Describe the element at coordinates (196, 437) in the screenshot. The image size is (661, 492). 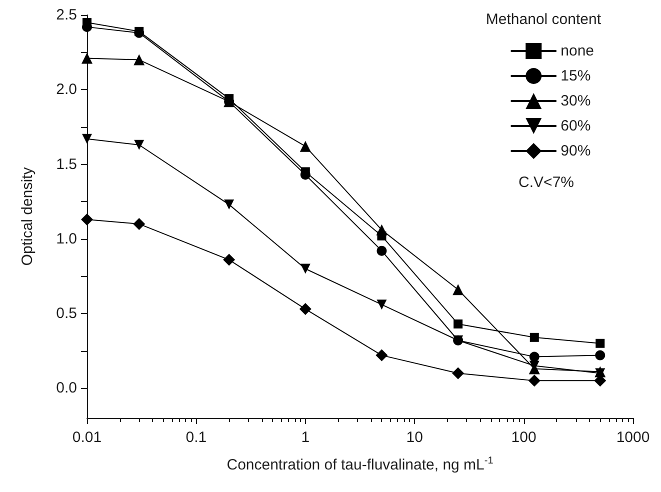
I see `x-tick-label: 0.1` at that location.